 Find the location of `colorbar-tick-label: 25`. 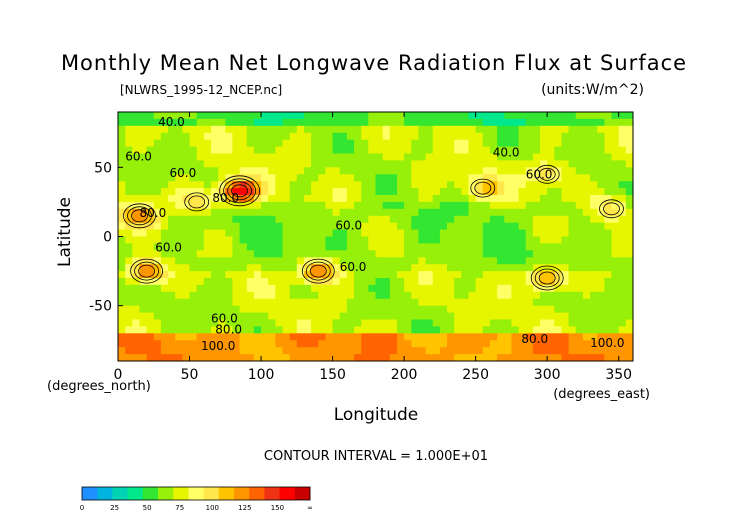

colorbar-tick-label: 25 is located at coordinates (114, 508).